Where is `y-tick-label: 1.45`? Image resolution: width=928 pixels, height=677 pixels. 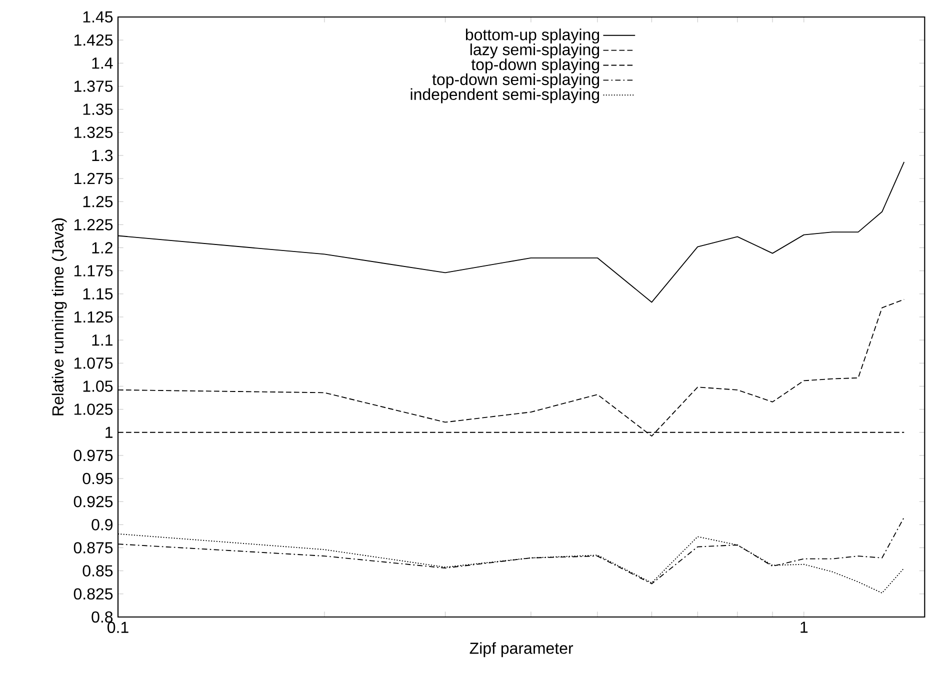 y-tick-label: 1.45 is located at coordinates (98, 17).